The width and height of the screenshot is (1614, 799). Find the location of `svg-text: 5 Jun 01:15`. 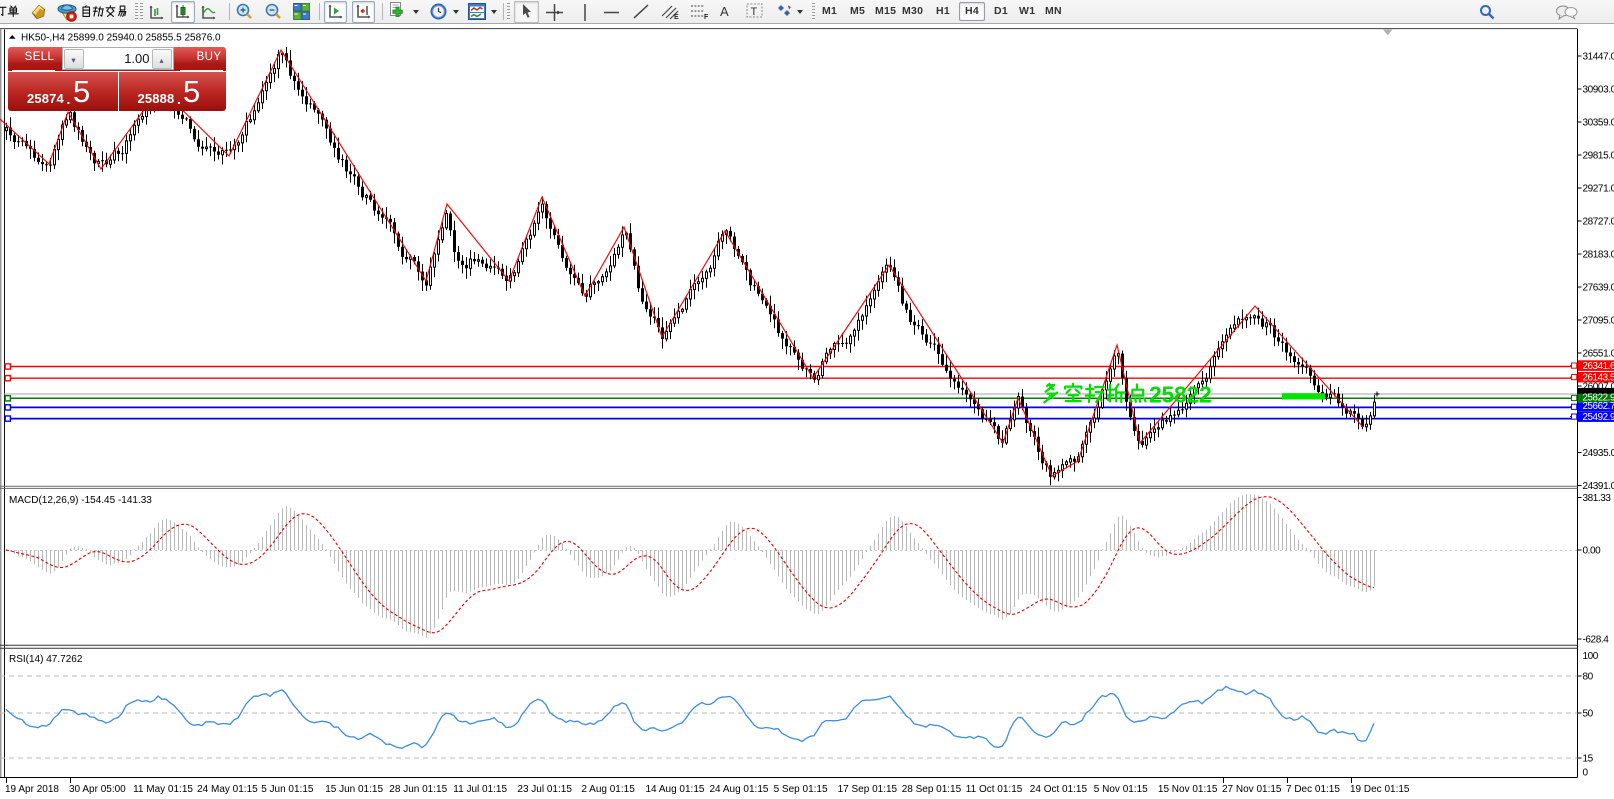

svg-text: 5 Jun 01:15 is located at coordinates (287, 789).